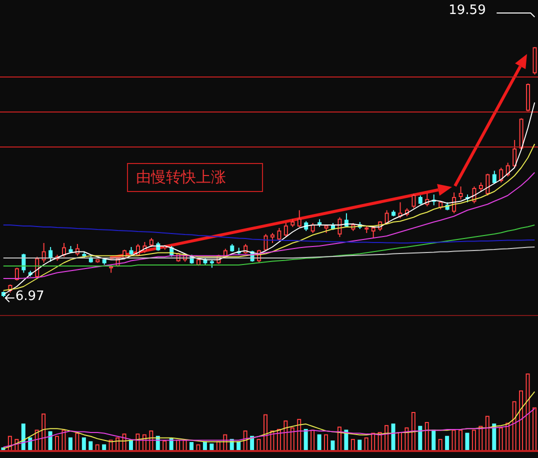 This screenshot has width=538, height=458. Describe the element at coordinates (467, 10) in the screenshot. I see `text: 19.59` at that location.